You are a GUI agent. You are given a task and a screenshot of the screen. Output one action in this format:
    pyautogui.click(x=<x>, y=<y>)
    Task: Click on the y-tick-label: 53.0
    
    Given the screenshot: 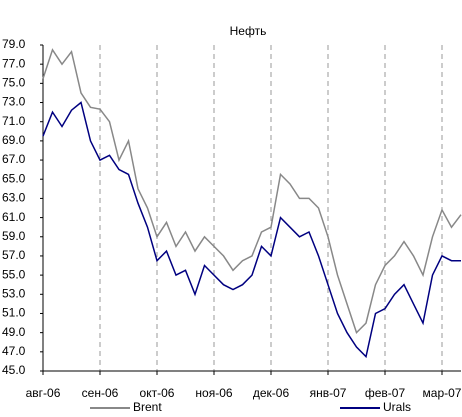 What is the action you would take?
    pyautogui.click(x=14, y=293)
    